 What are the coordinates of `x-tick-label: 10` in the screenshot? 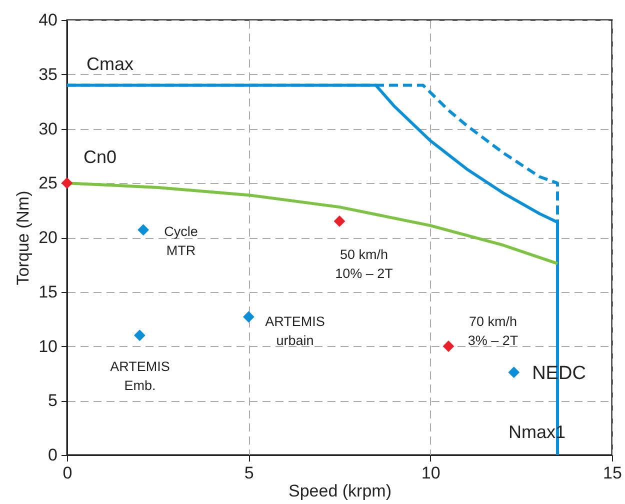 It's located at (430, 473).